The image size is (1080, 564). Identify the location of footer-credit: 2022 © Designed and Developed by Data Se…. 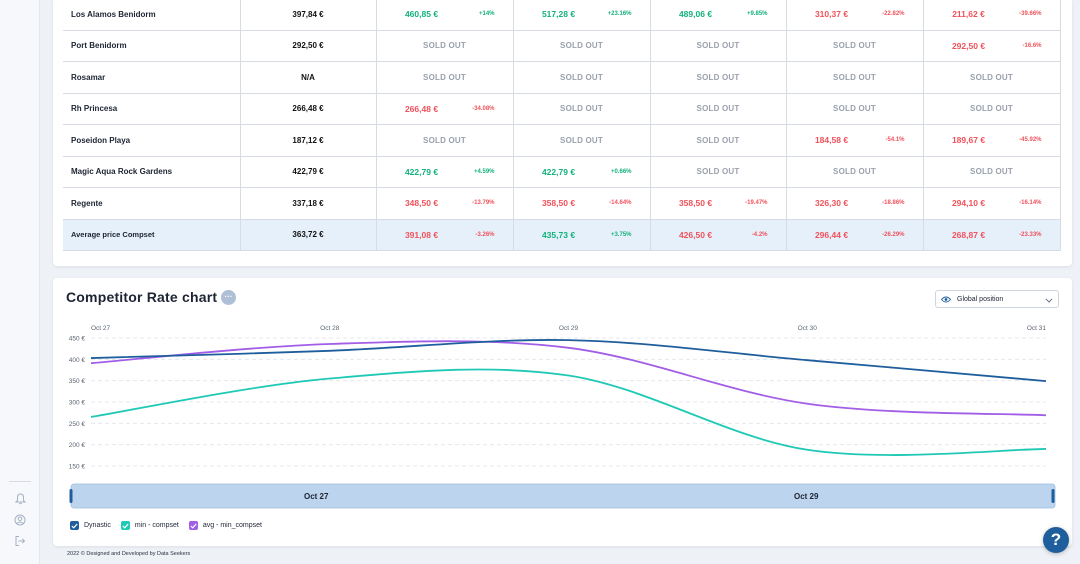
(129, 554).